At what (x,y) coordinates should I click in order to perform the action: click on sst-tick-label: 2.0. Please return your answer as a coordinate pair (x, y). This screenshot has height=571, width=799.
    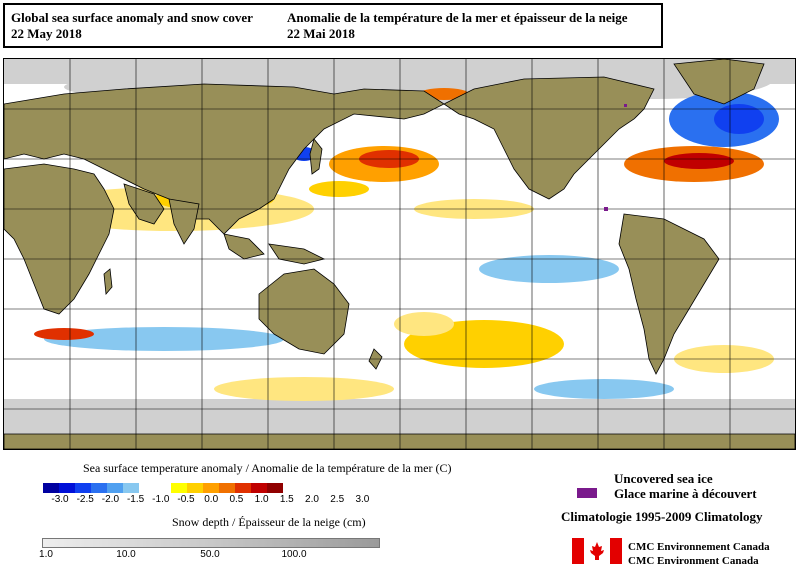
    Looking at the image, I should click on (312, 499).